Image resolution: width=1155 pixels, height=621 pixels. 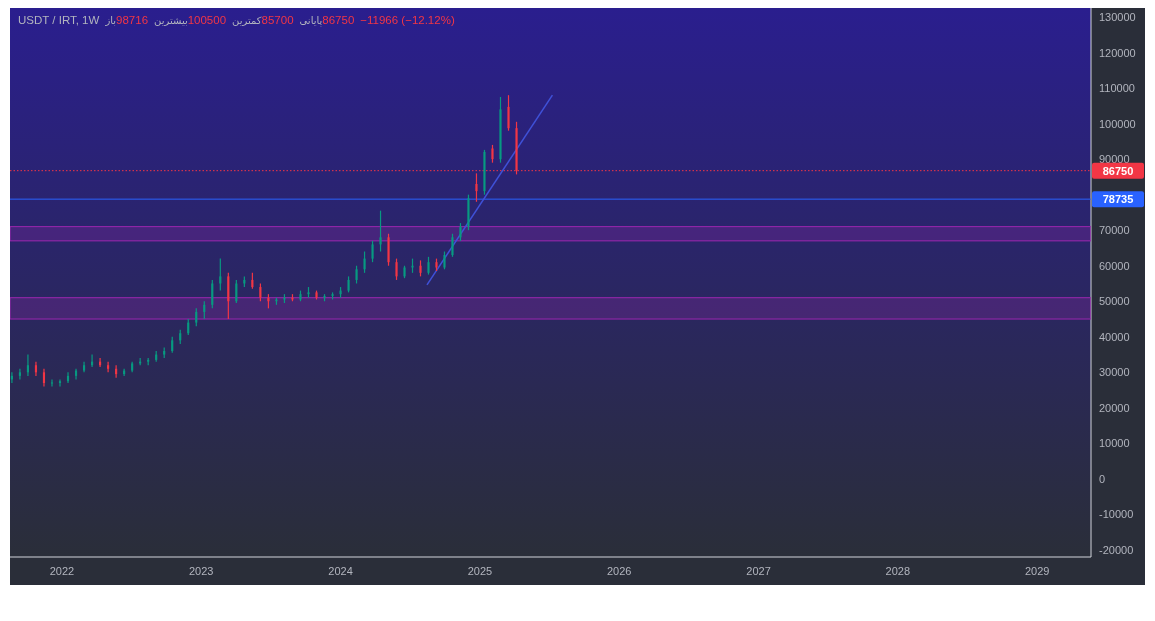 What do you see at coordinates (171, 20) in the screenshot?
I see `annotation: بیشترین` at bounding box center [171, 20].